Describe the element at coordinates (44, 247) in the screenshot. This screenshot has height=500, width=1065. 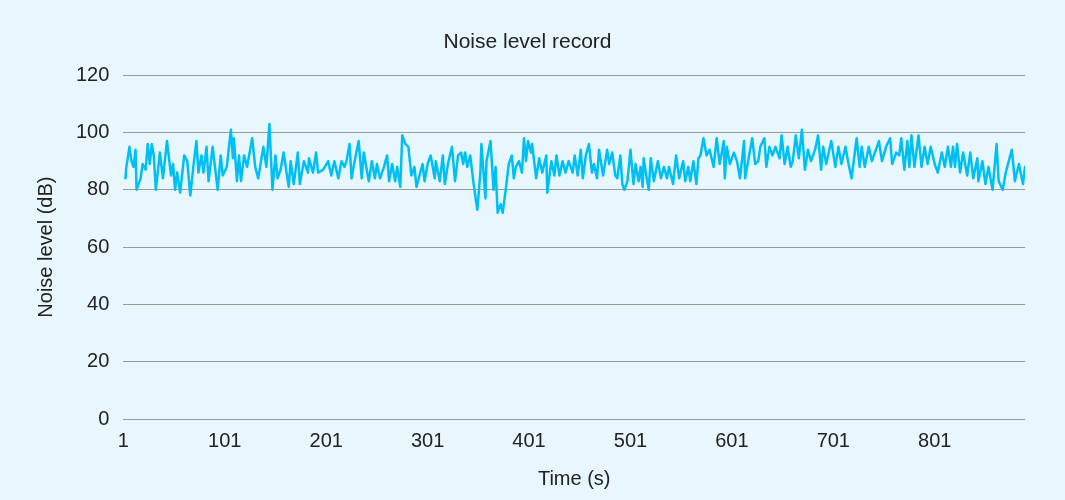
I see `y-axis-title: Noise level (dB)` at that location.